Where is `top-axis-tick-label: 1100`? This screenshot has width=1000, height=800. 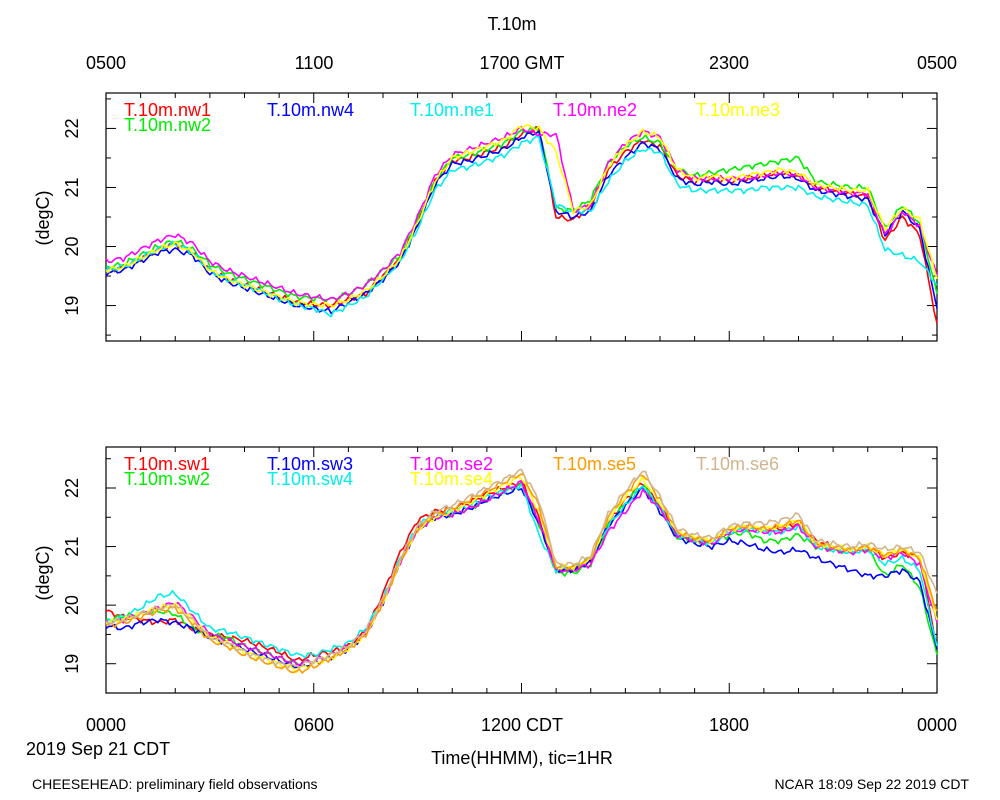
top-axis-tick-label: 1100 is located at coordinates (314, 63).